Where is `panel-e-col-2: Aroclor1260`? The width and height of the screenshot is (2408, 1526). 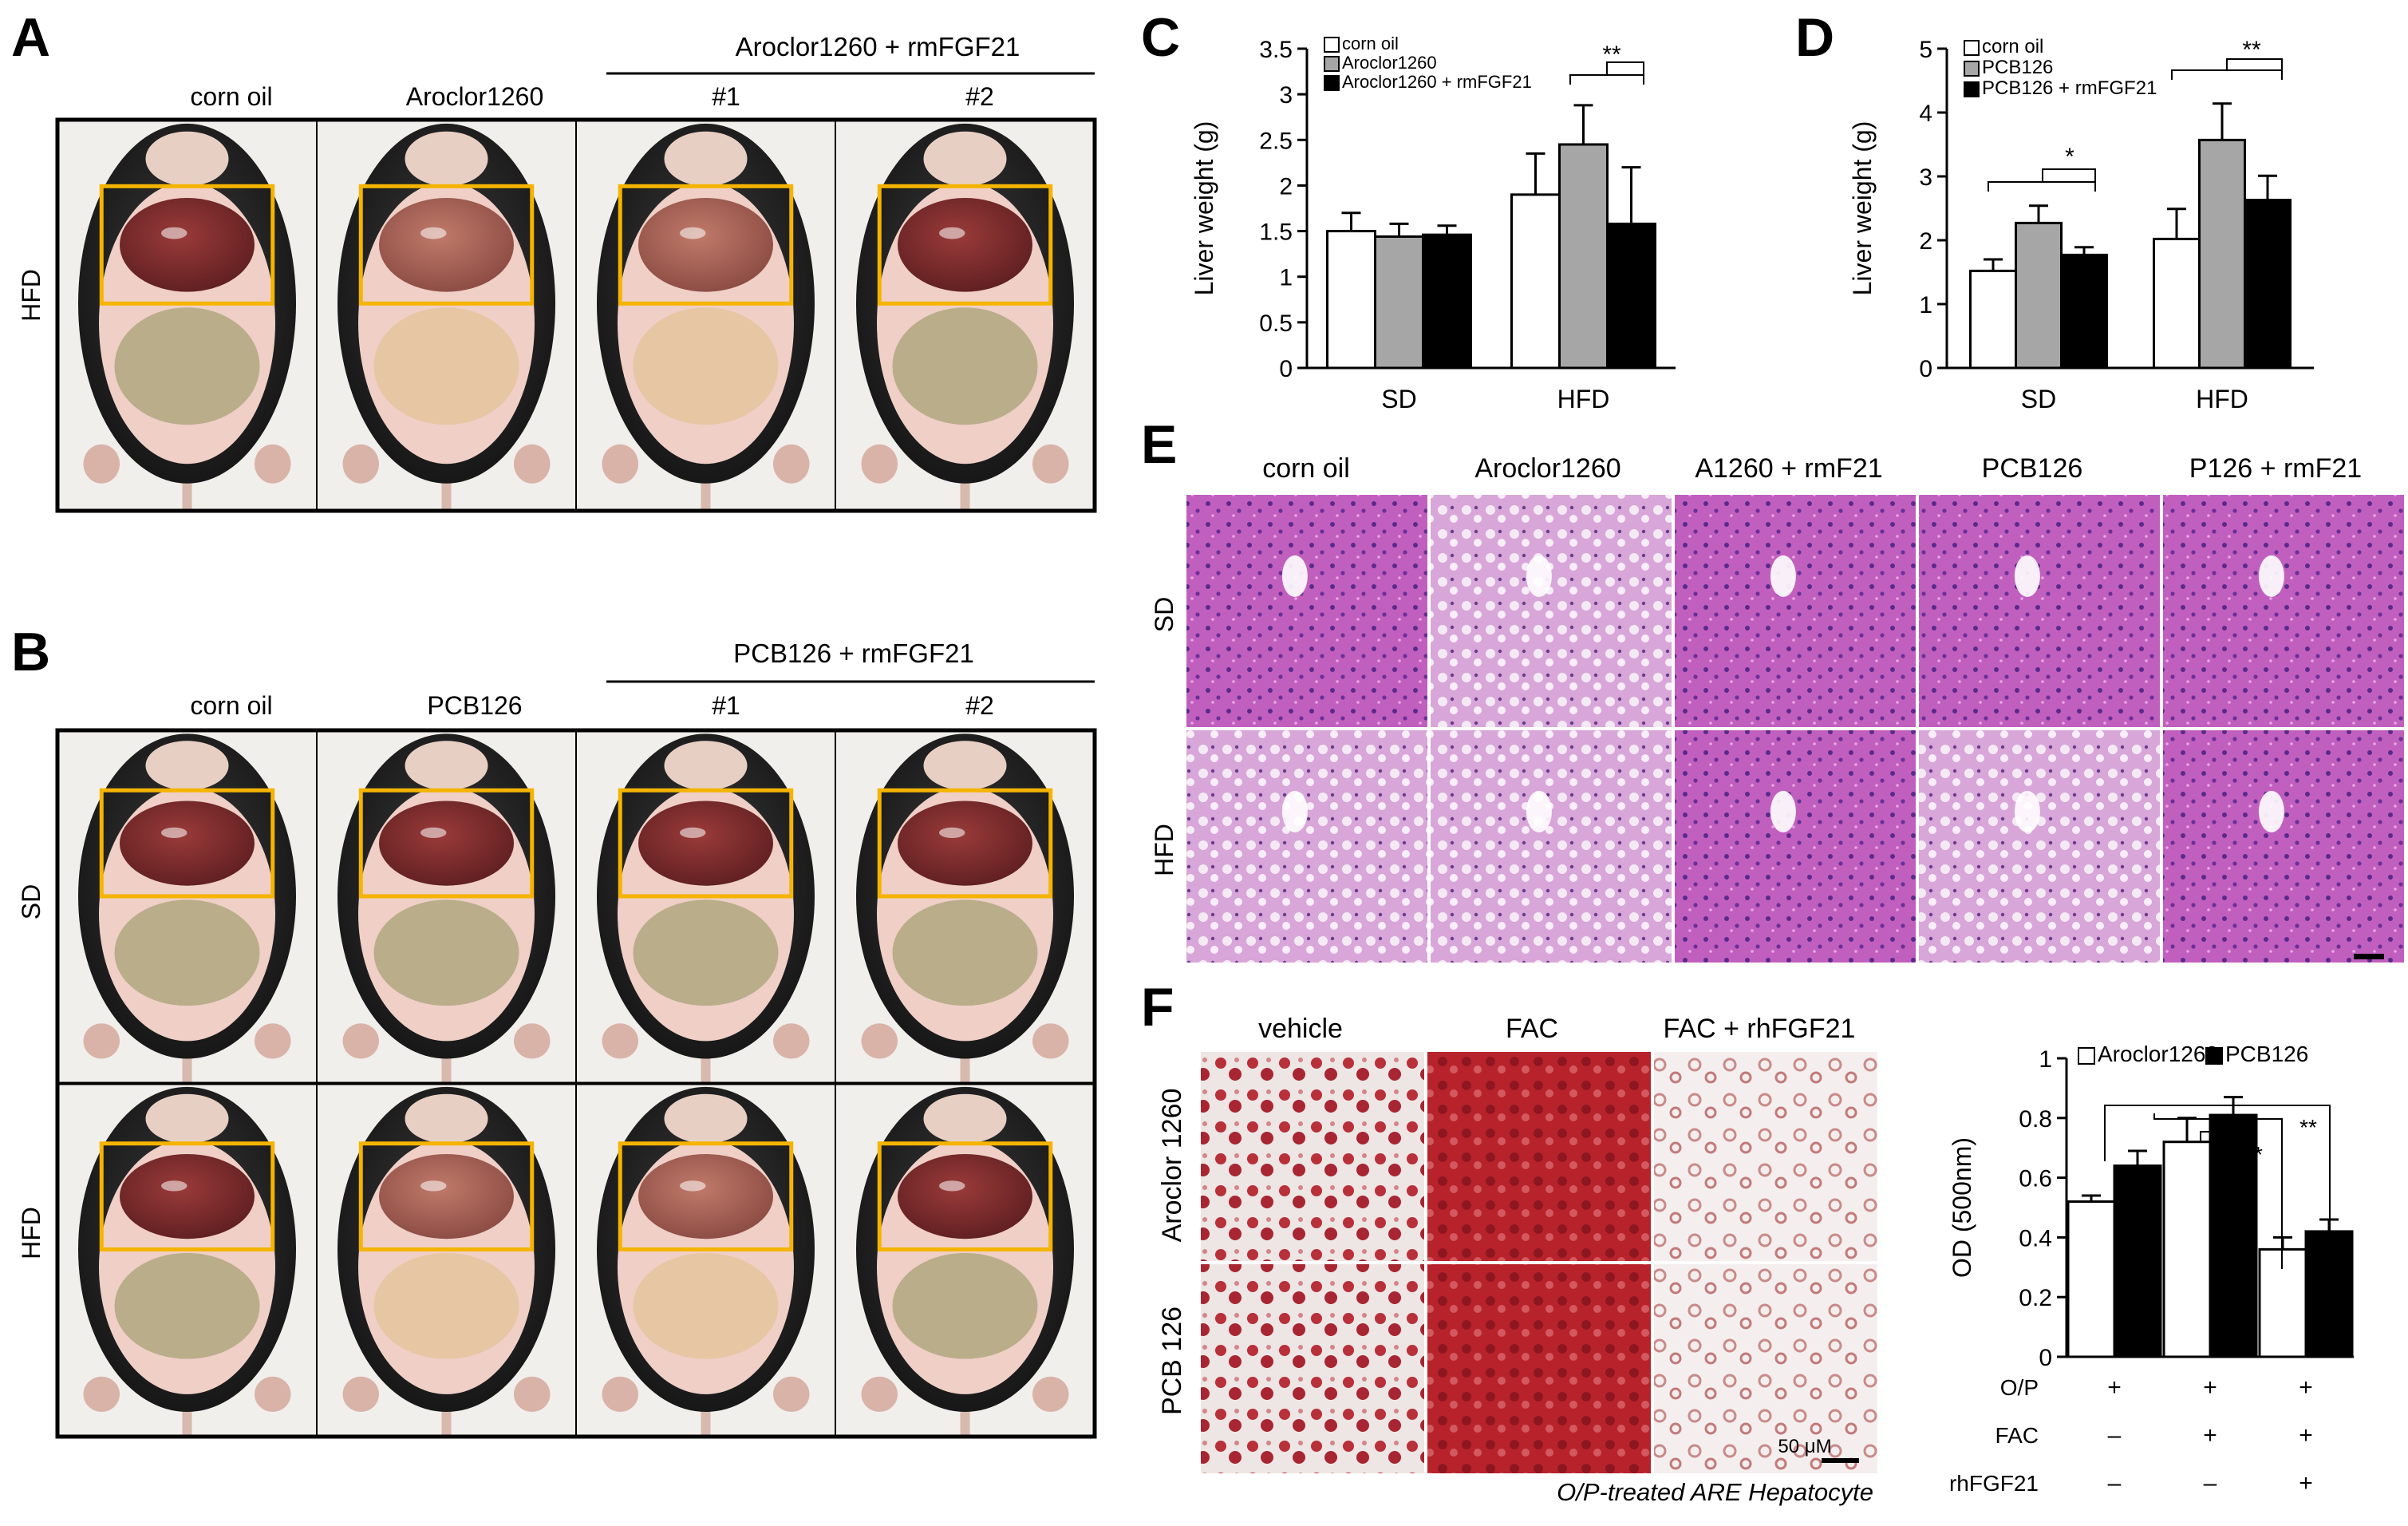
panel-e-col-2: Aroclor1260 is located at coordinates (1547, 469).